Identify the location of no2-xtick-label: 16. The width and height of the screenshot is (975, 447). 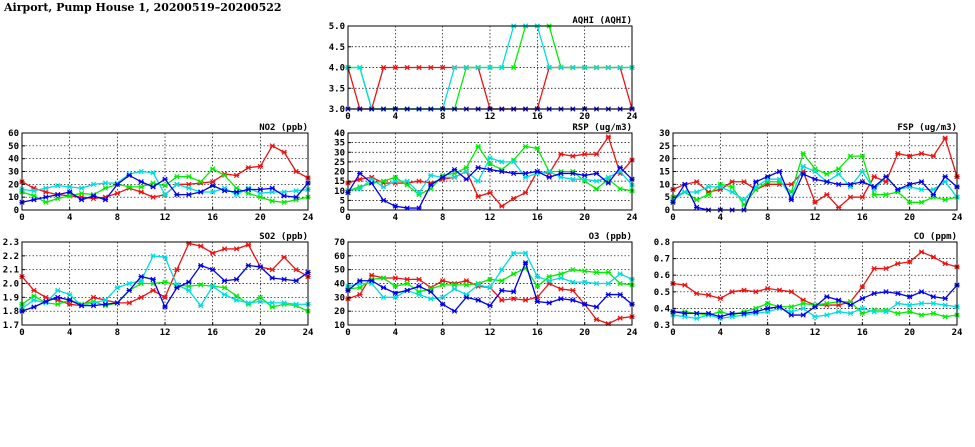
(212, 218).